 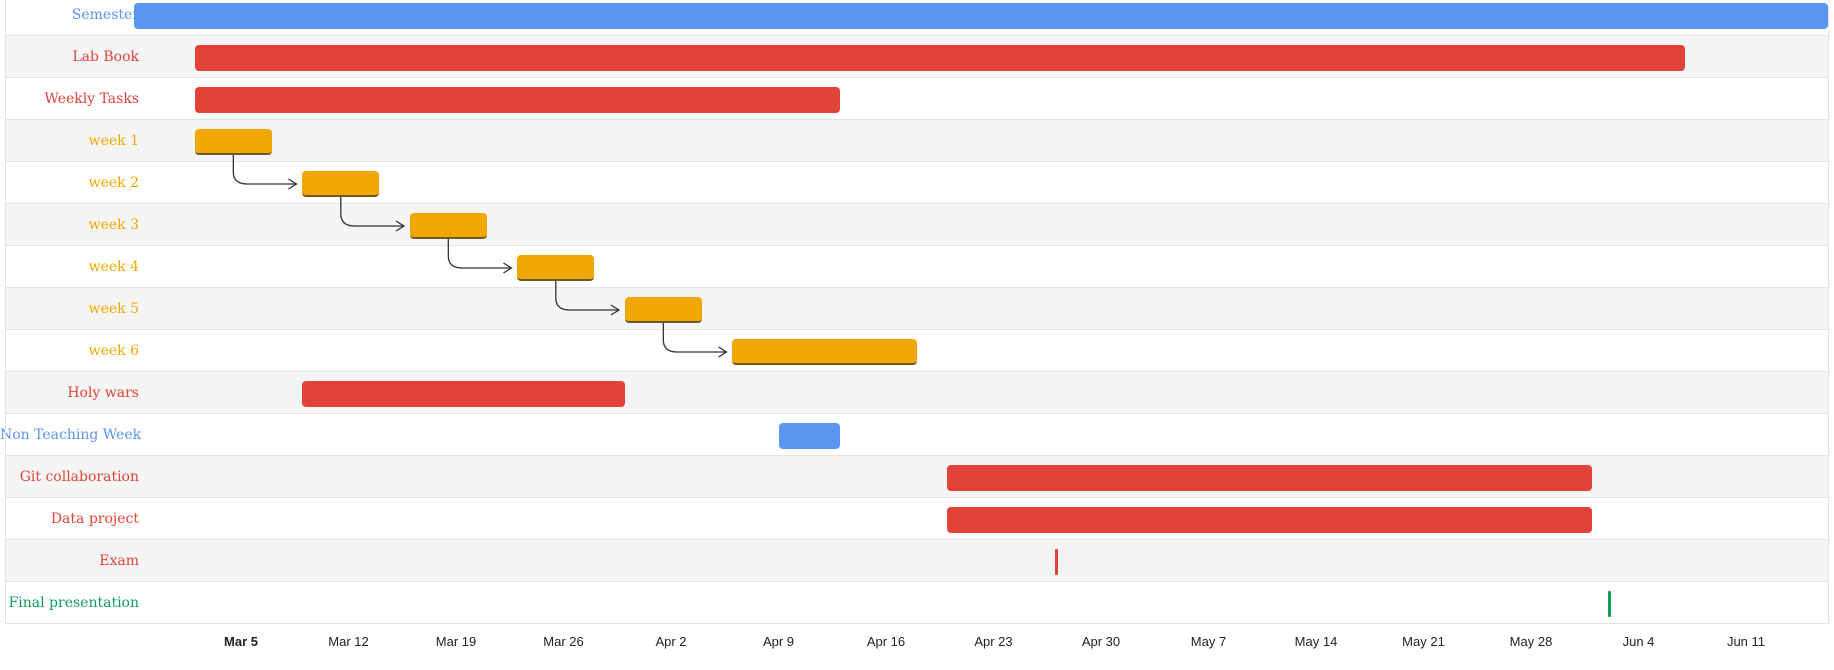 What do you see at coordinates (778, 641) in the screenshot?
I see `x-tick-label: Apr 9` at bounding box center [778, 641].